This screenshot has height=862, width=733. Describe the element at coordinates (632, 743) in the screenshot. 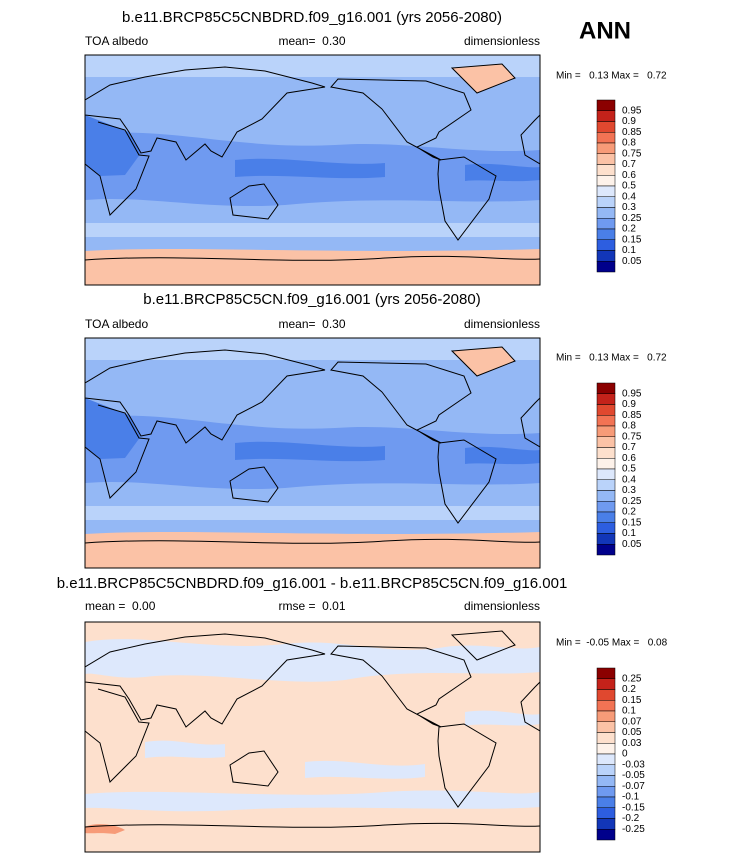

I see `colorbar-label: 0.03` at that location.